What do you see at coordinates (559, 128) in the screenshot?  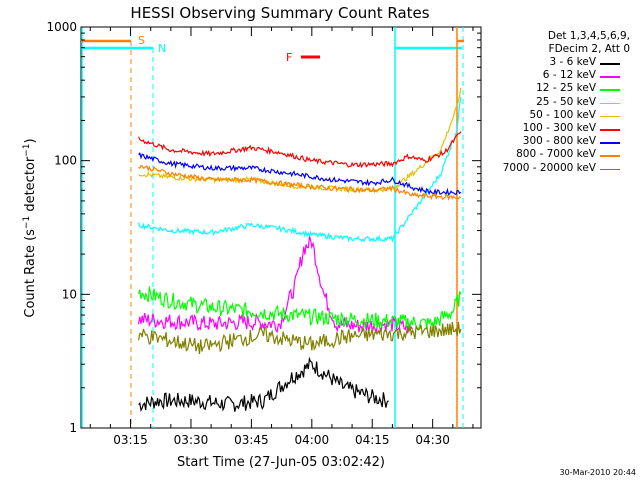 I see `legend-label: 100 - 300 keV` at bounding box center [559, 128].